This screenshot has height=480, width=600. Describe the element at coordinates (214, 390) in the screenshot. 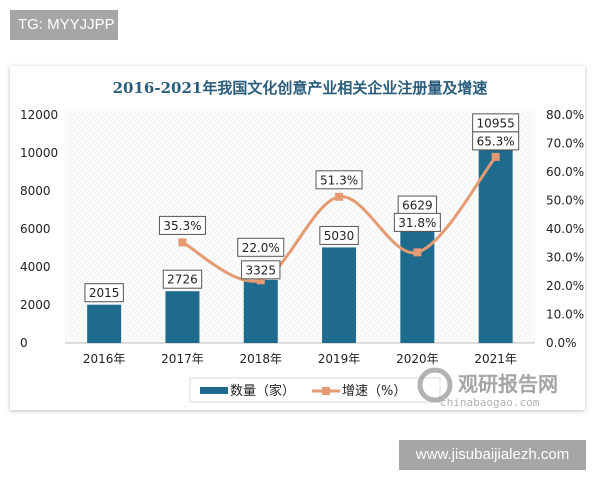

I see `legend-bar-swatch` at that location.